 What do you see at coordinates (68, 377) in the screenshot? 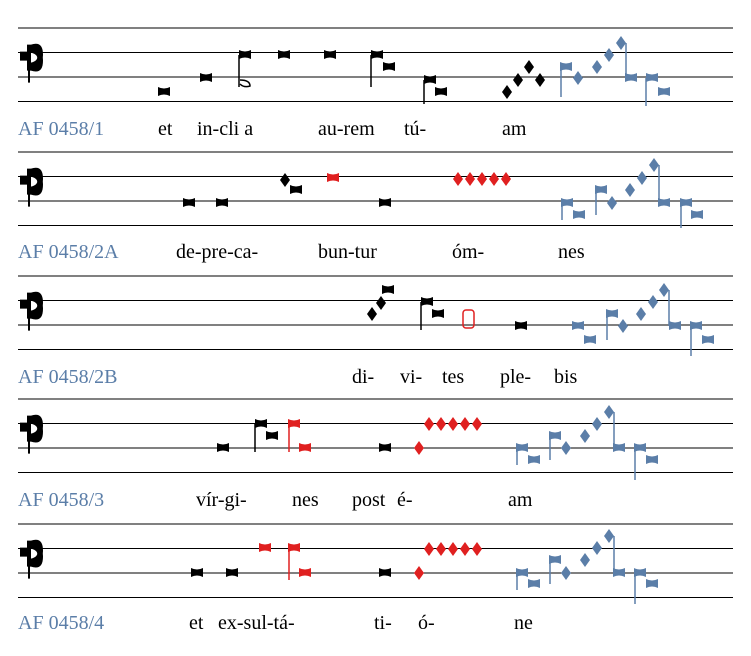
I see `source-label-3: AF 0458/2B` at bounding box center [68, 377].